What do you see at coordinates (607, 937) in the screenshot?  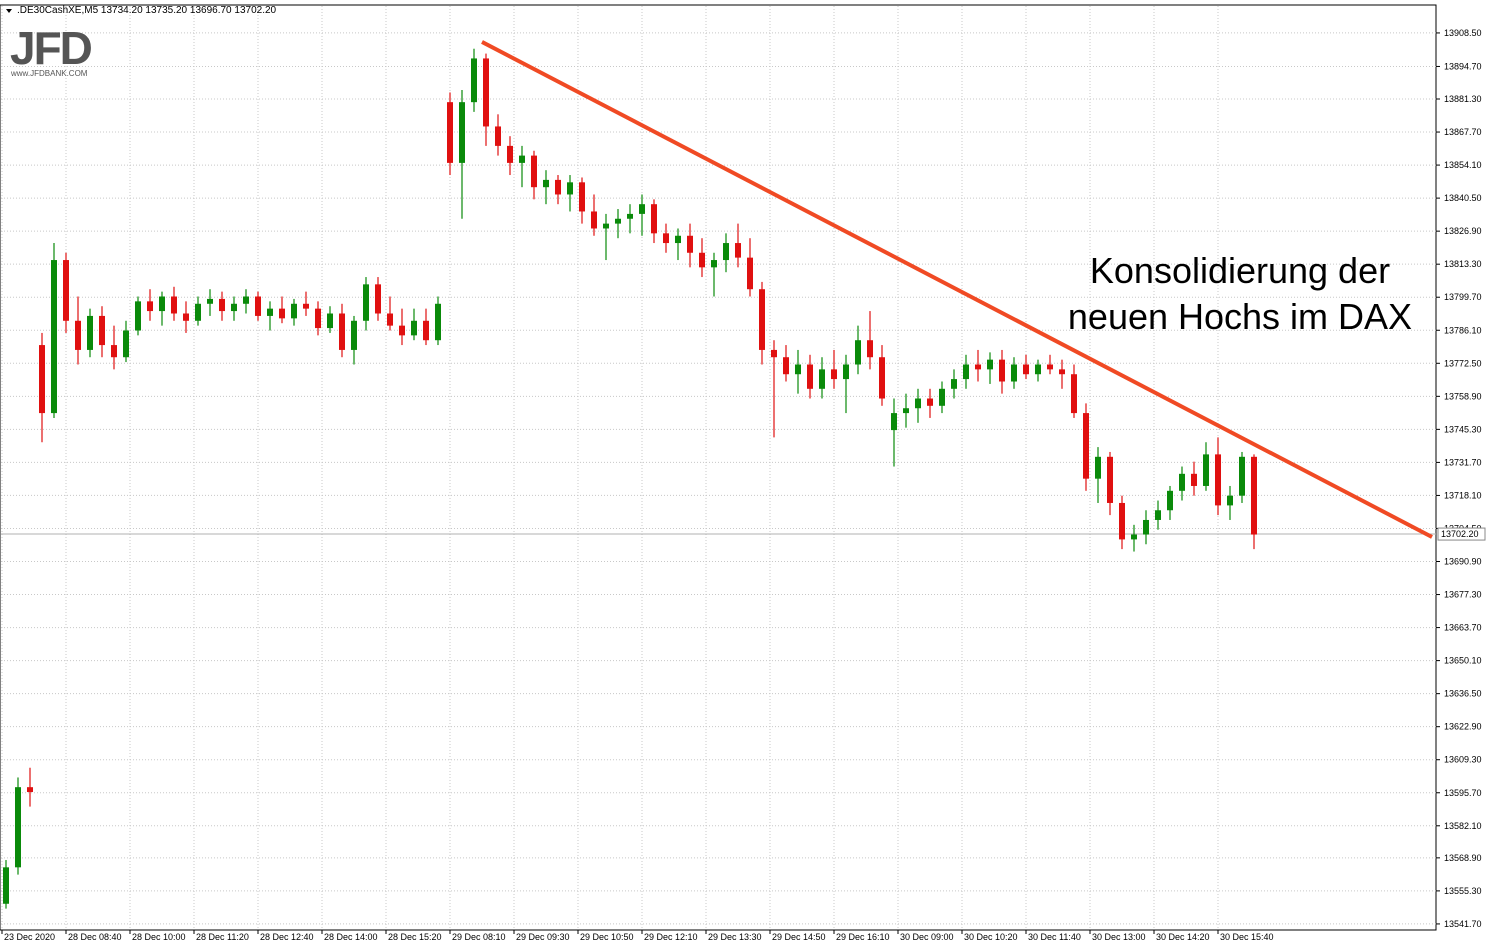 I see `x-tick-label: 29 Dec 10:50` at bounding box center [607, 937].